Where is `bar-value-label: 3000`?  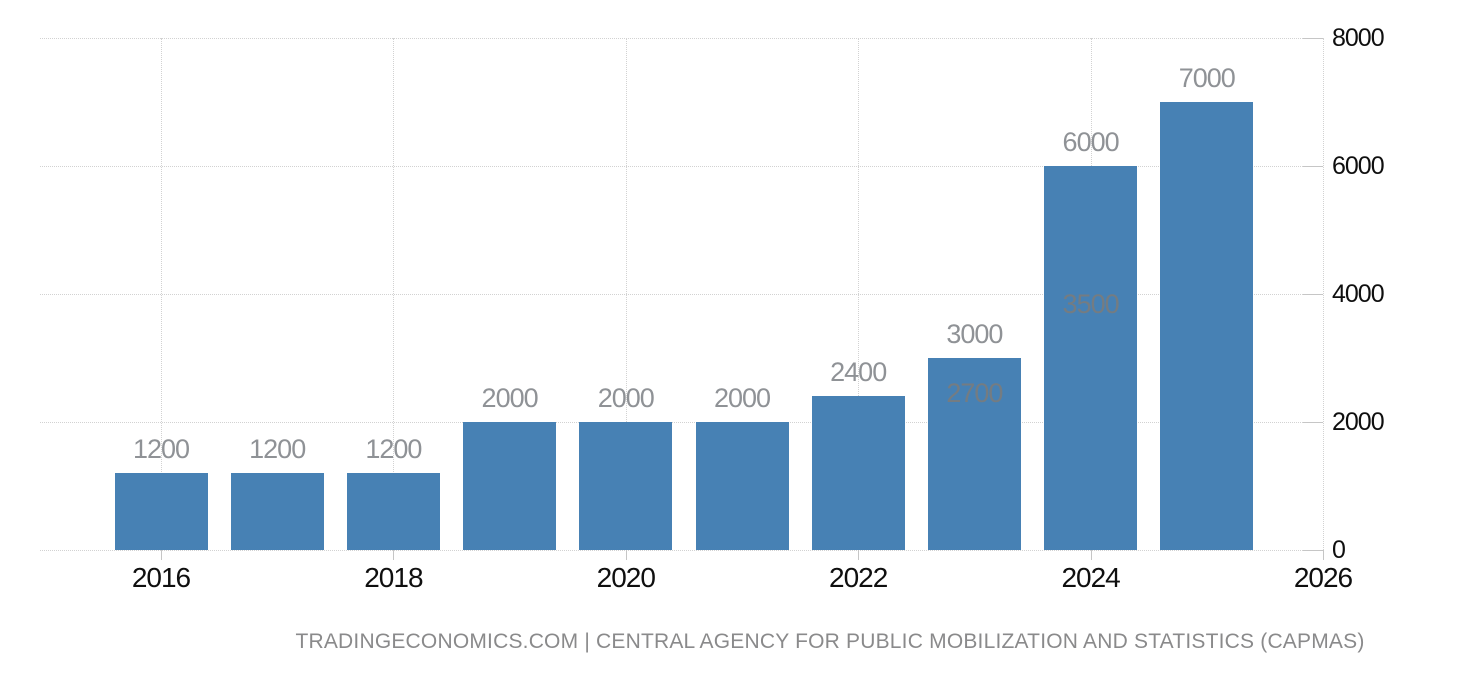
bar-value-label: 3000 is located at coordinates (974, 334).